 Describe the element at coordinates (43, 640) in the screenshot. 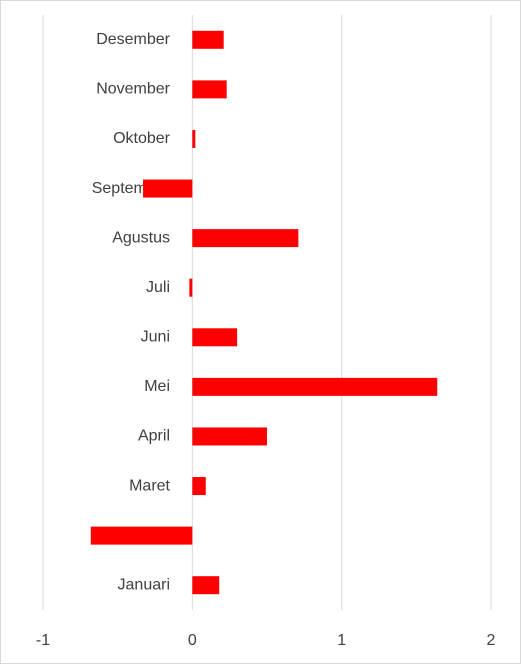

I see `x-tick-label: -1` at that location.